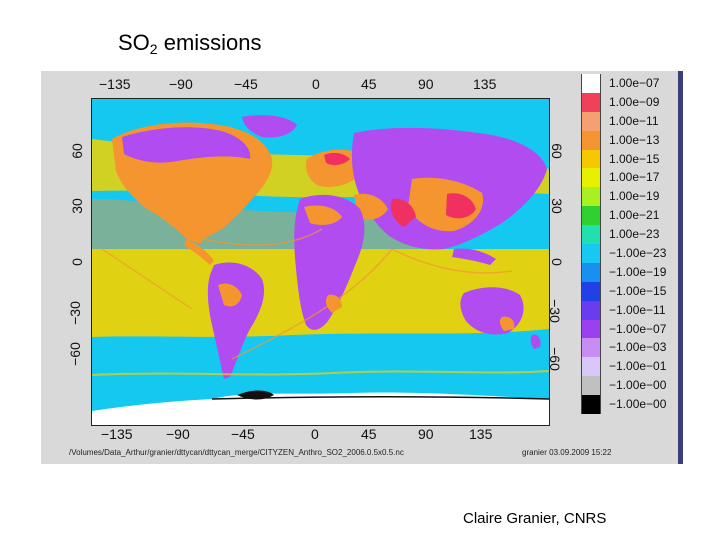 The height and width of the screenshot is (540, 720). I want to click on north-africa, so click(323, 215).